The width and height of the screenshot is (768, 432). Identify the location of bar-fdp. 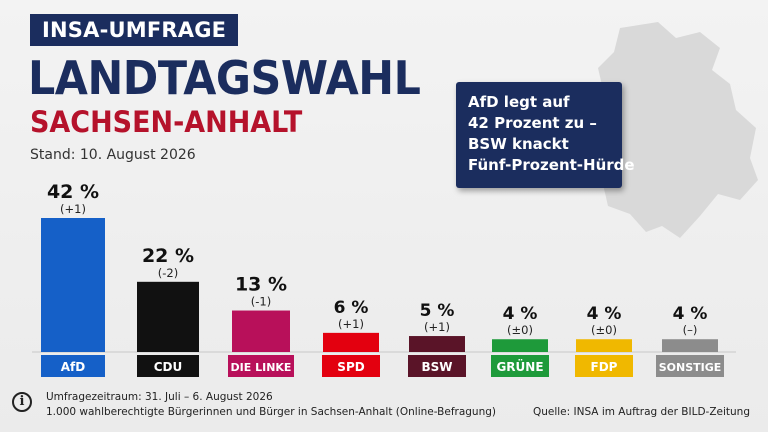
(604, 345).